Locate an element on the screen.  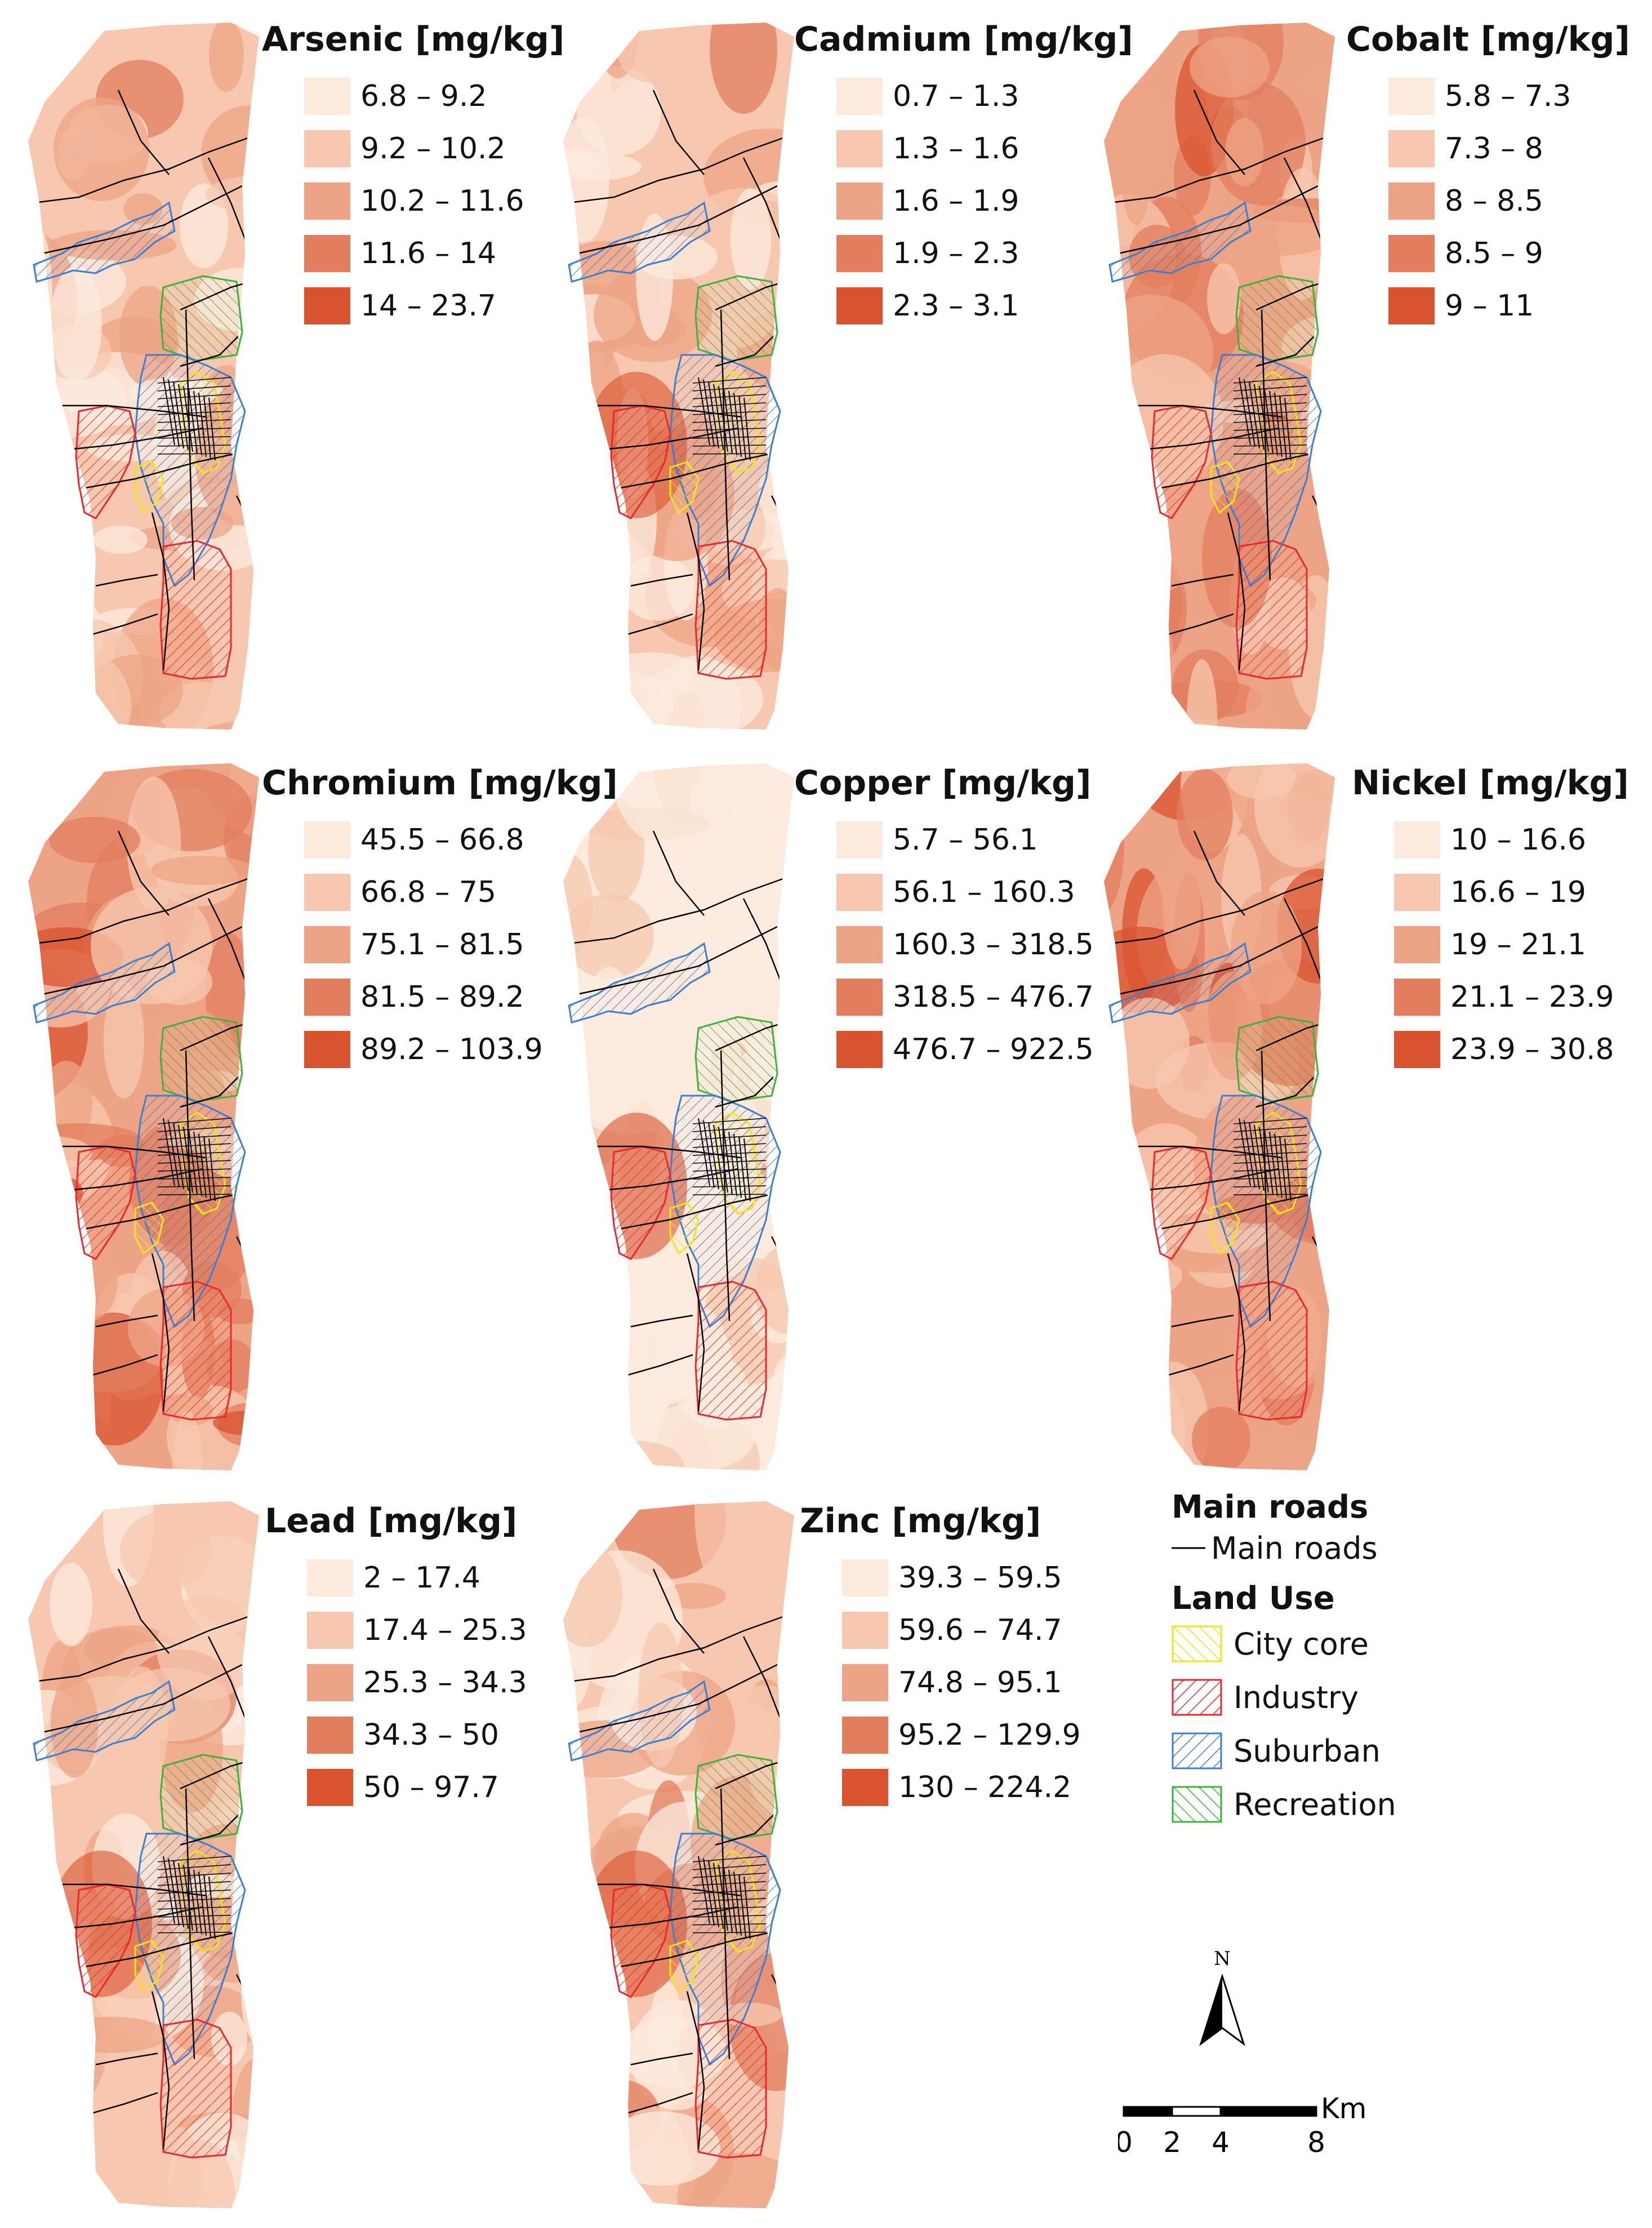
cobalt-legend-class: 9 – 11 is located at coordinates (1461, 306).